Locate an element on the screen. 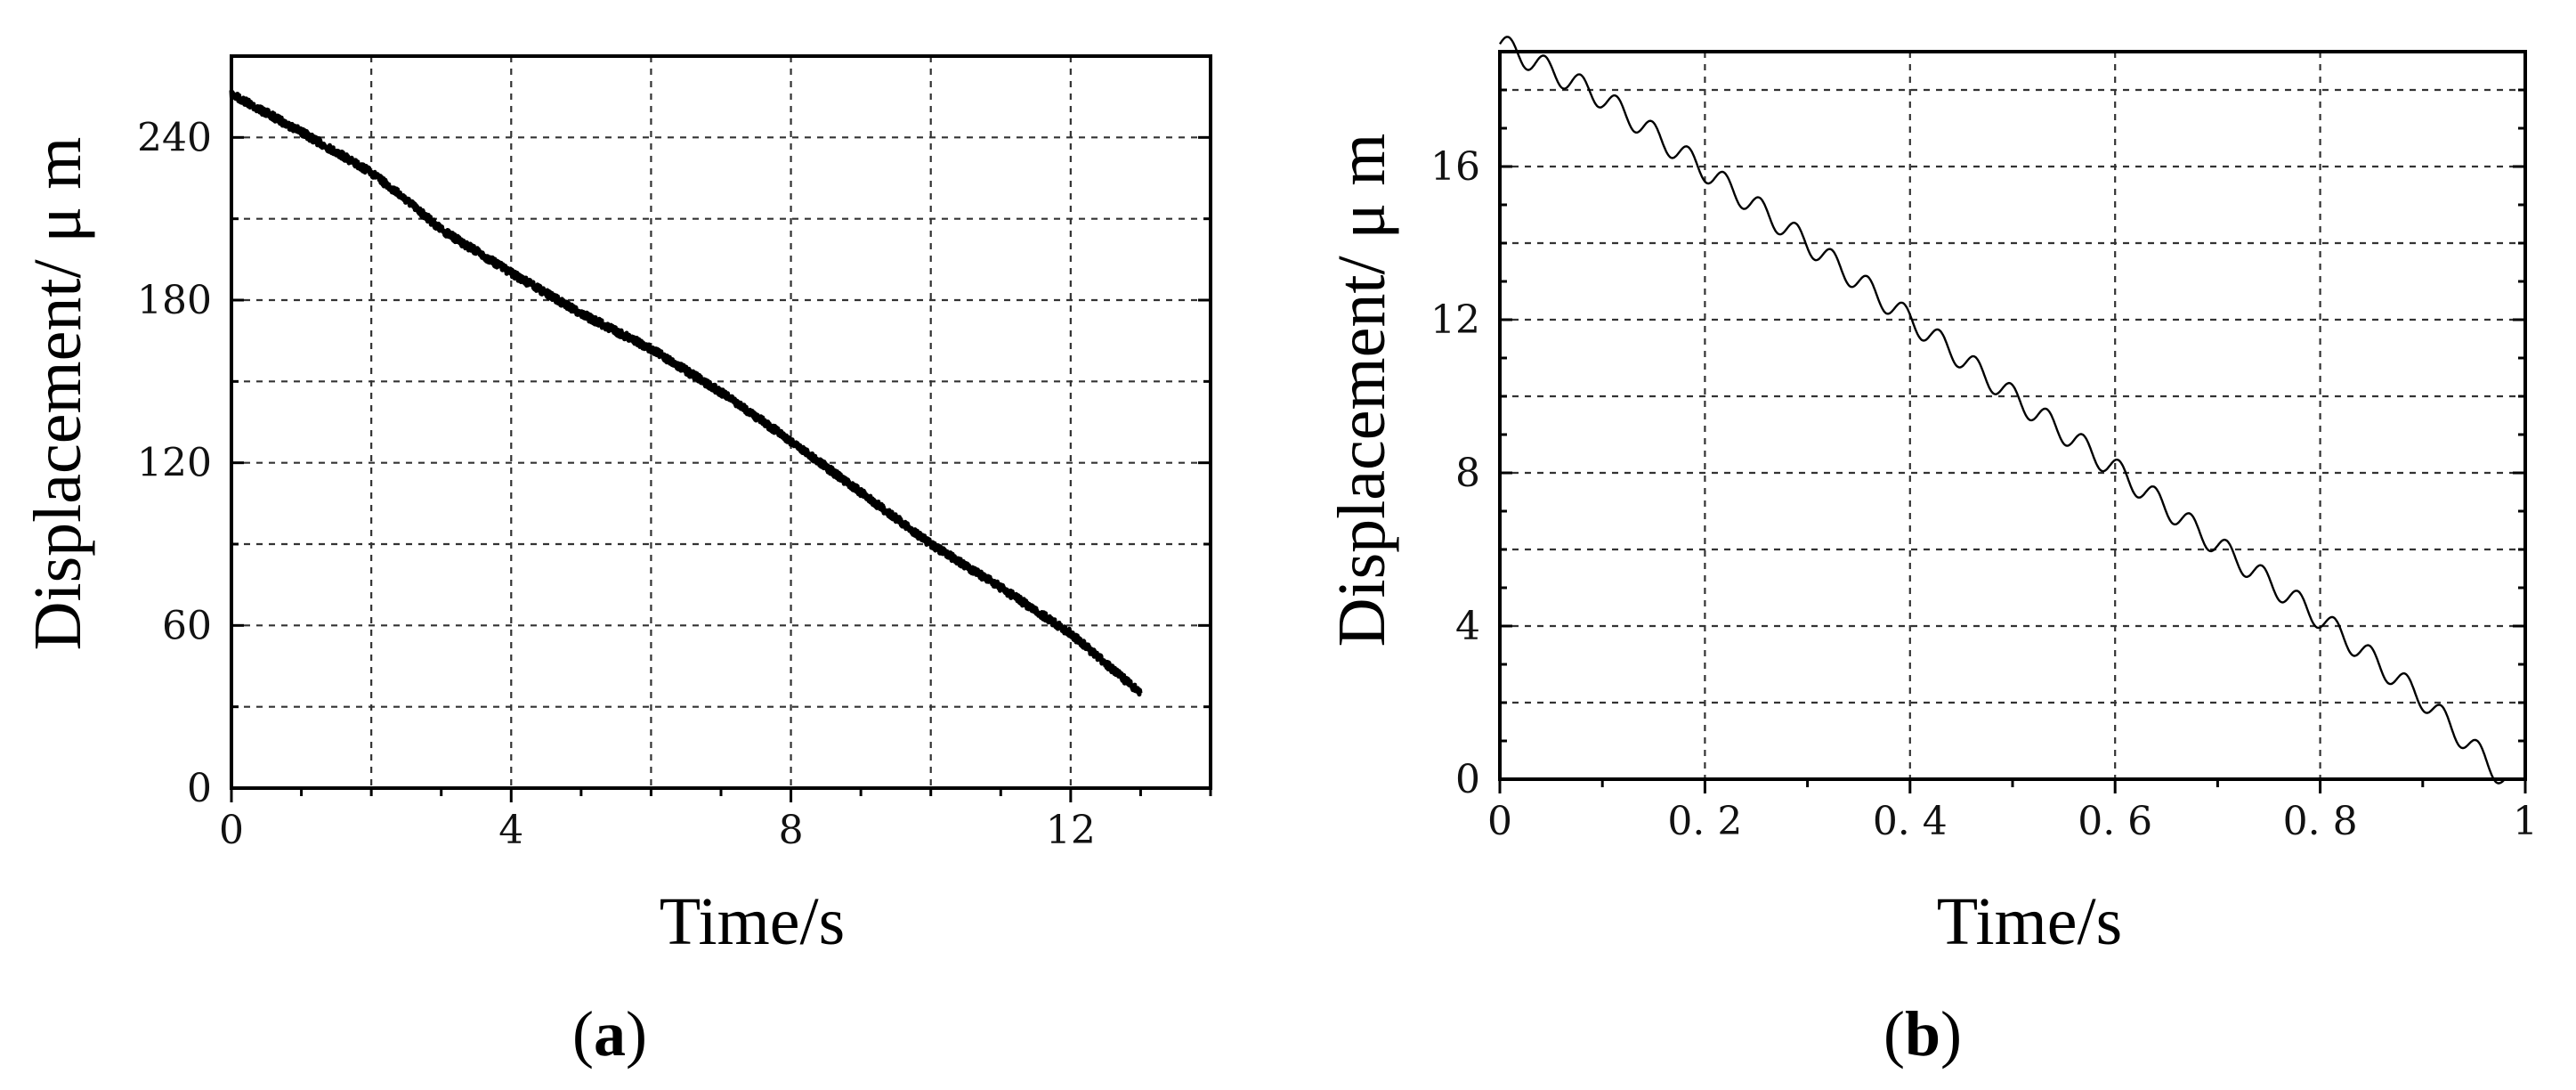 Image resolution: width=2576 pixels, height=1090 pixels. y-tick-label: 120 is located at coordinates (174, 463).